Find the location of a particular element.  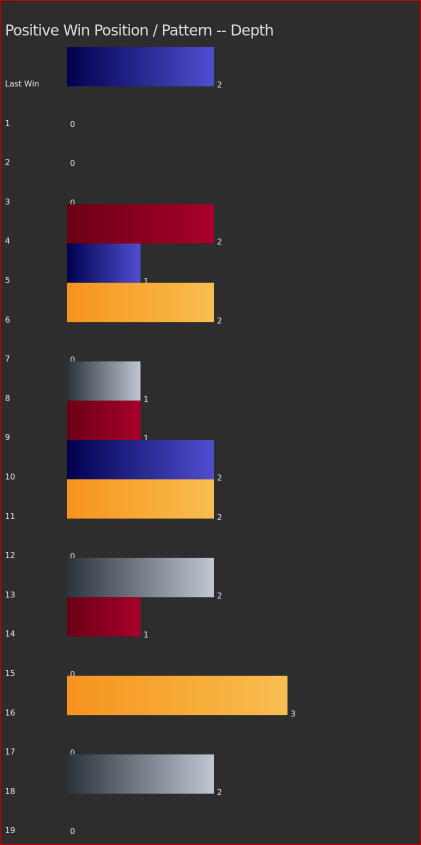

category-label: 18 is located at coordinates (10, 791).